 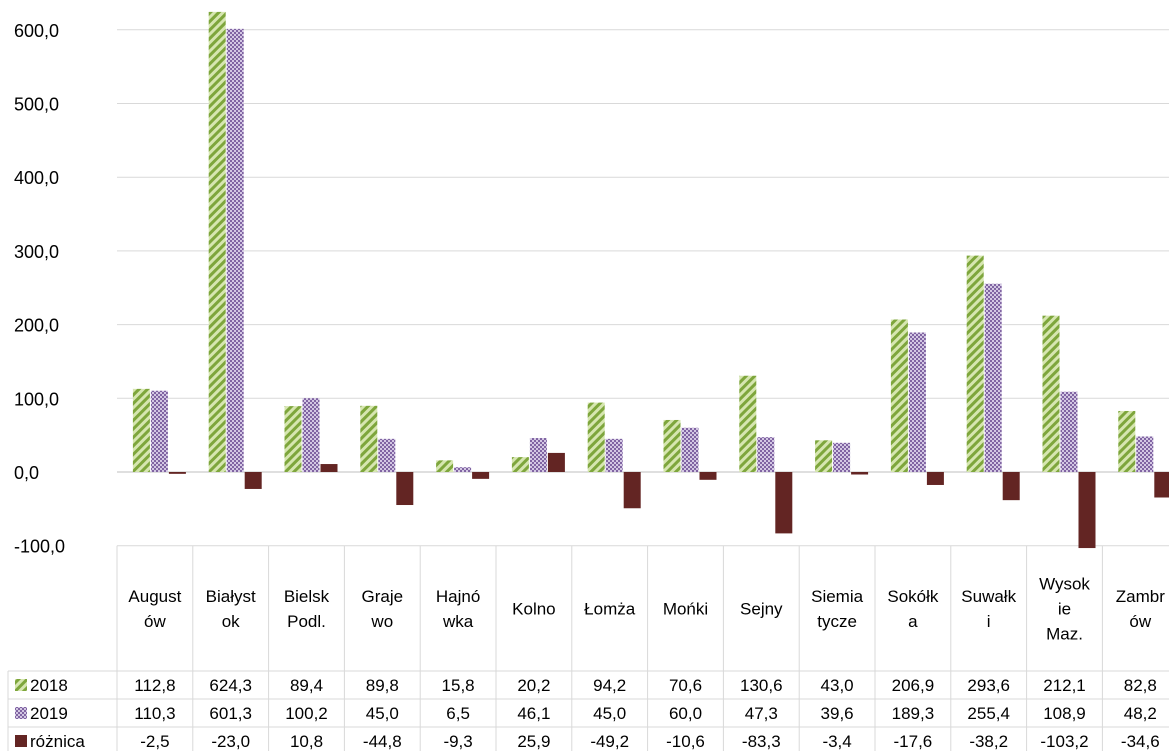 What do you see at coordinates (761, 741) in the screenshot?
I see `table-cell-value: -83,3` at bounding box center [761, 741].